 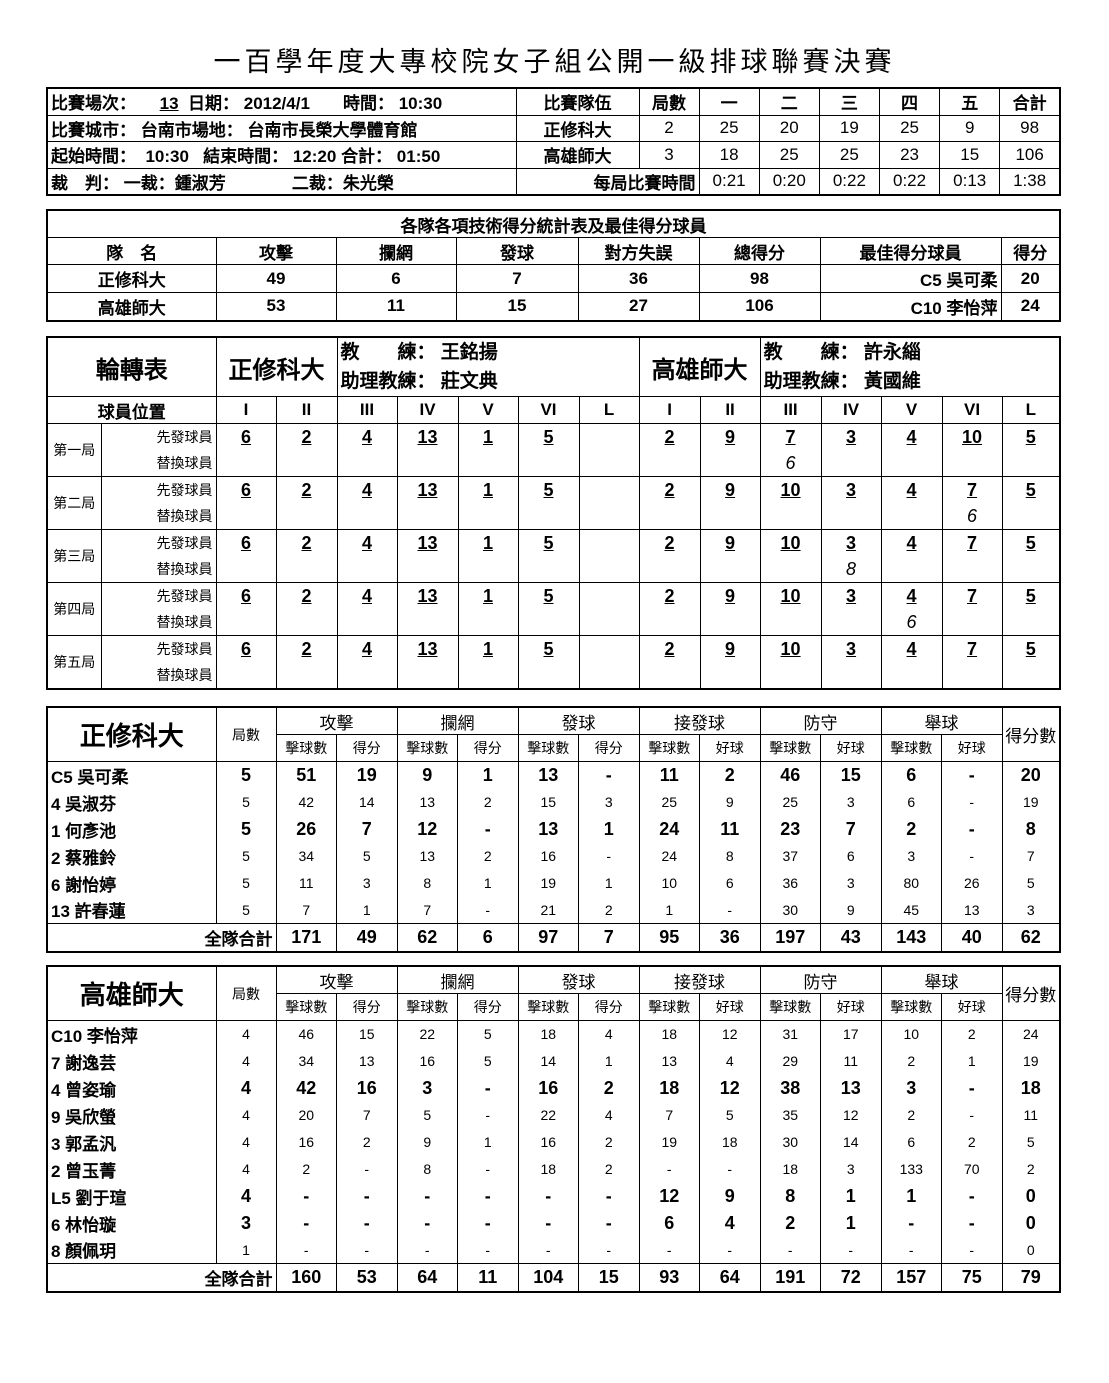 I want to click on stat-value: 7, so click(x=1031, y=856).